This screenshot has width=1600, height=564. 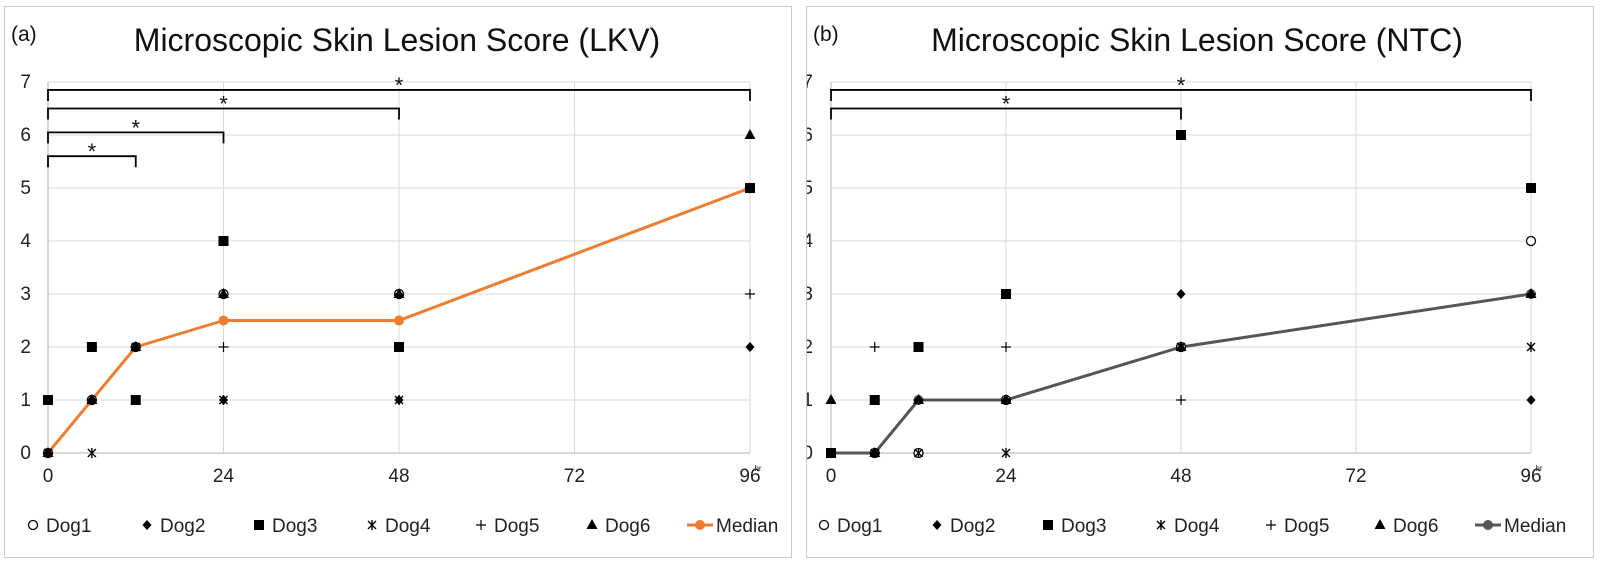 What do you see at coordinates (824, 525) in the screenshot?
I see `legend-marker-dog1` at bounding box center [824, 525].